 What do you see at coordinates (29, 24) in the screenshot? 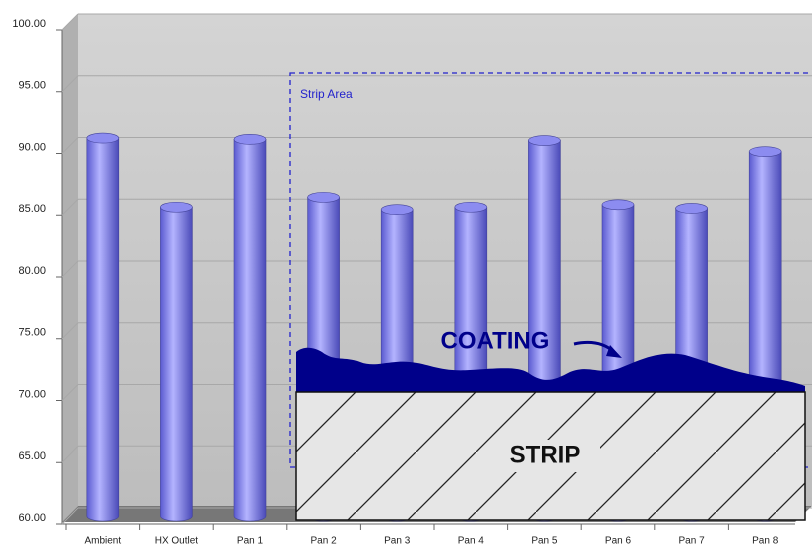
I see `y-tick-label: 100.00` at bounding box center [29, 24].